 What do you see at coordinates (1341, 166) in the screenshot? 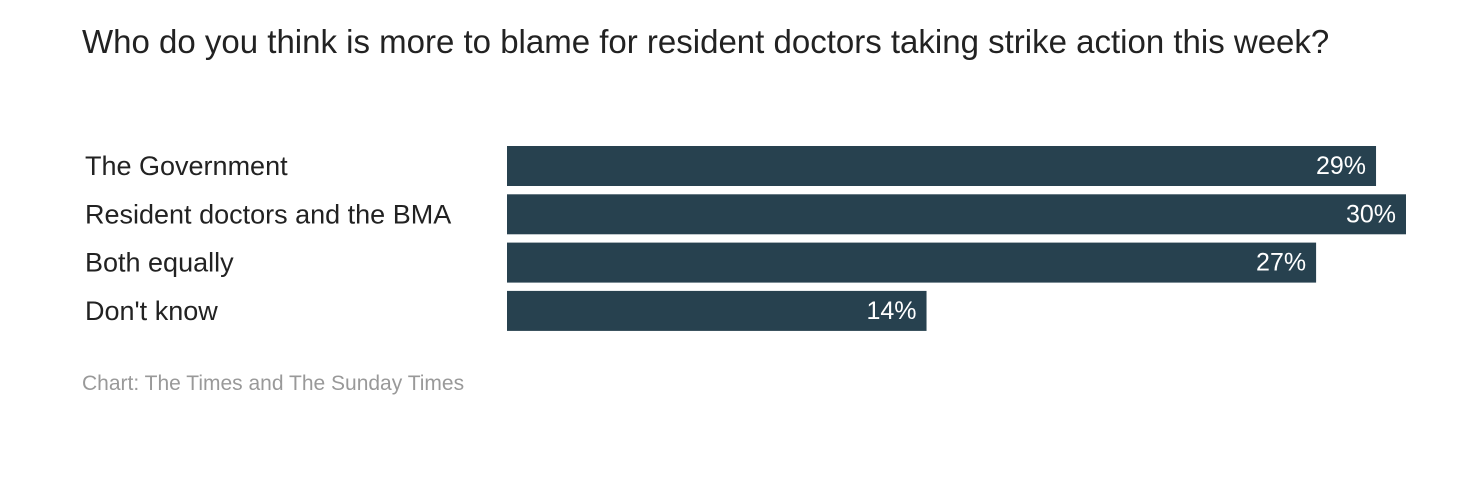
I see `value-label: 29%` at bounding box center [1341, 166].